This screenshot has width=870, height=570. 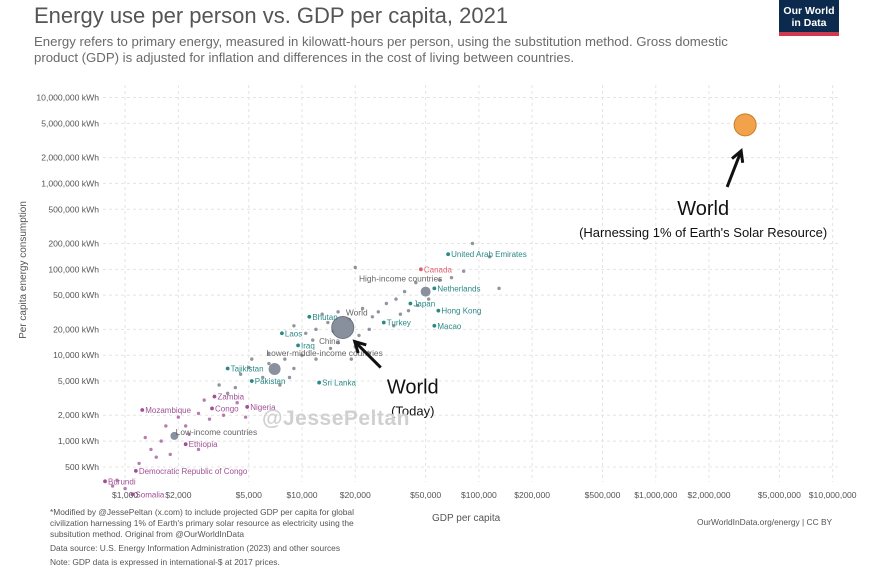 I want to click on country-label: Tajikistan, so click(x=247, y=369).